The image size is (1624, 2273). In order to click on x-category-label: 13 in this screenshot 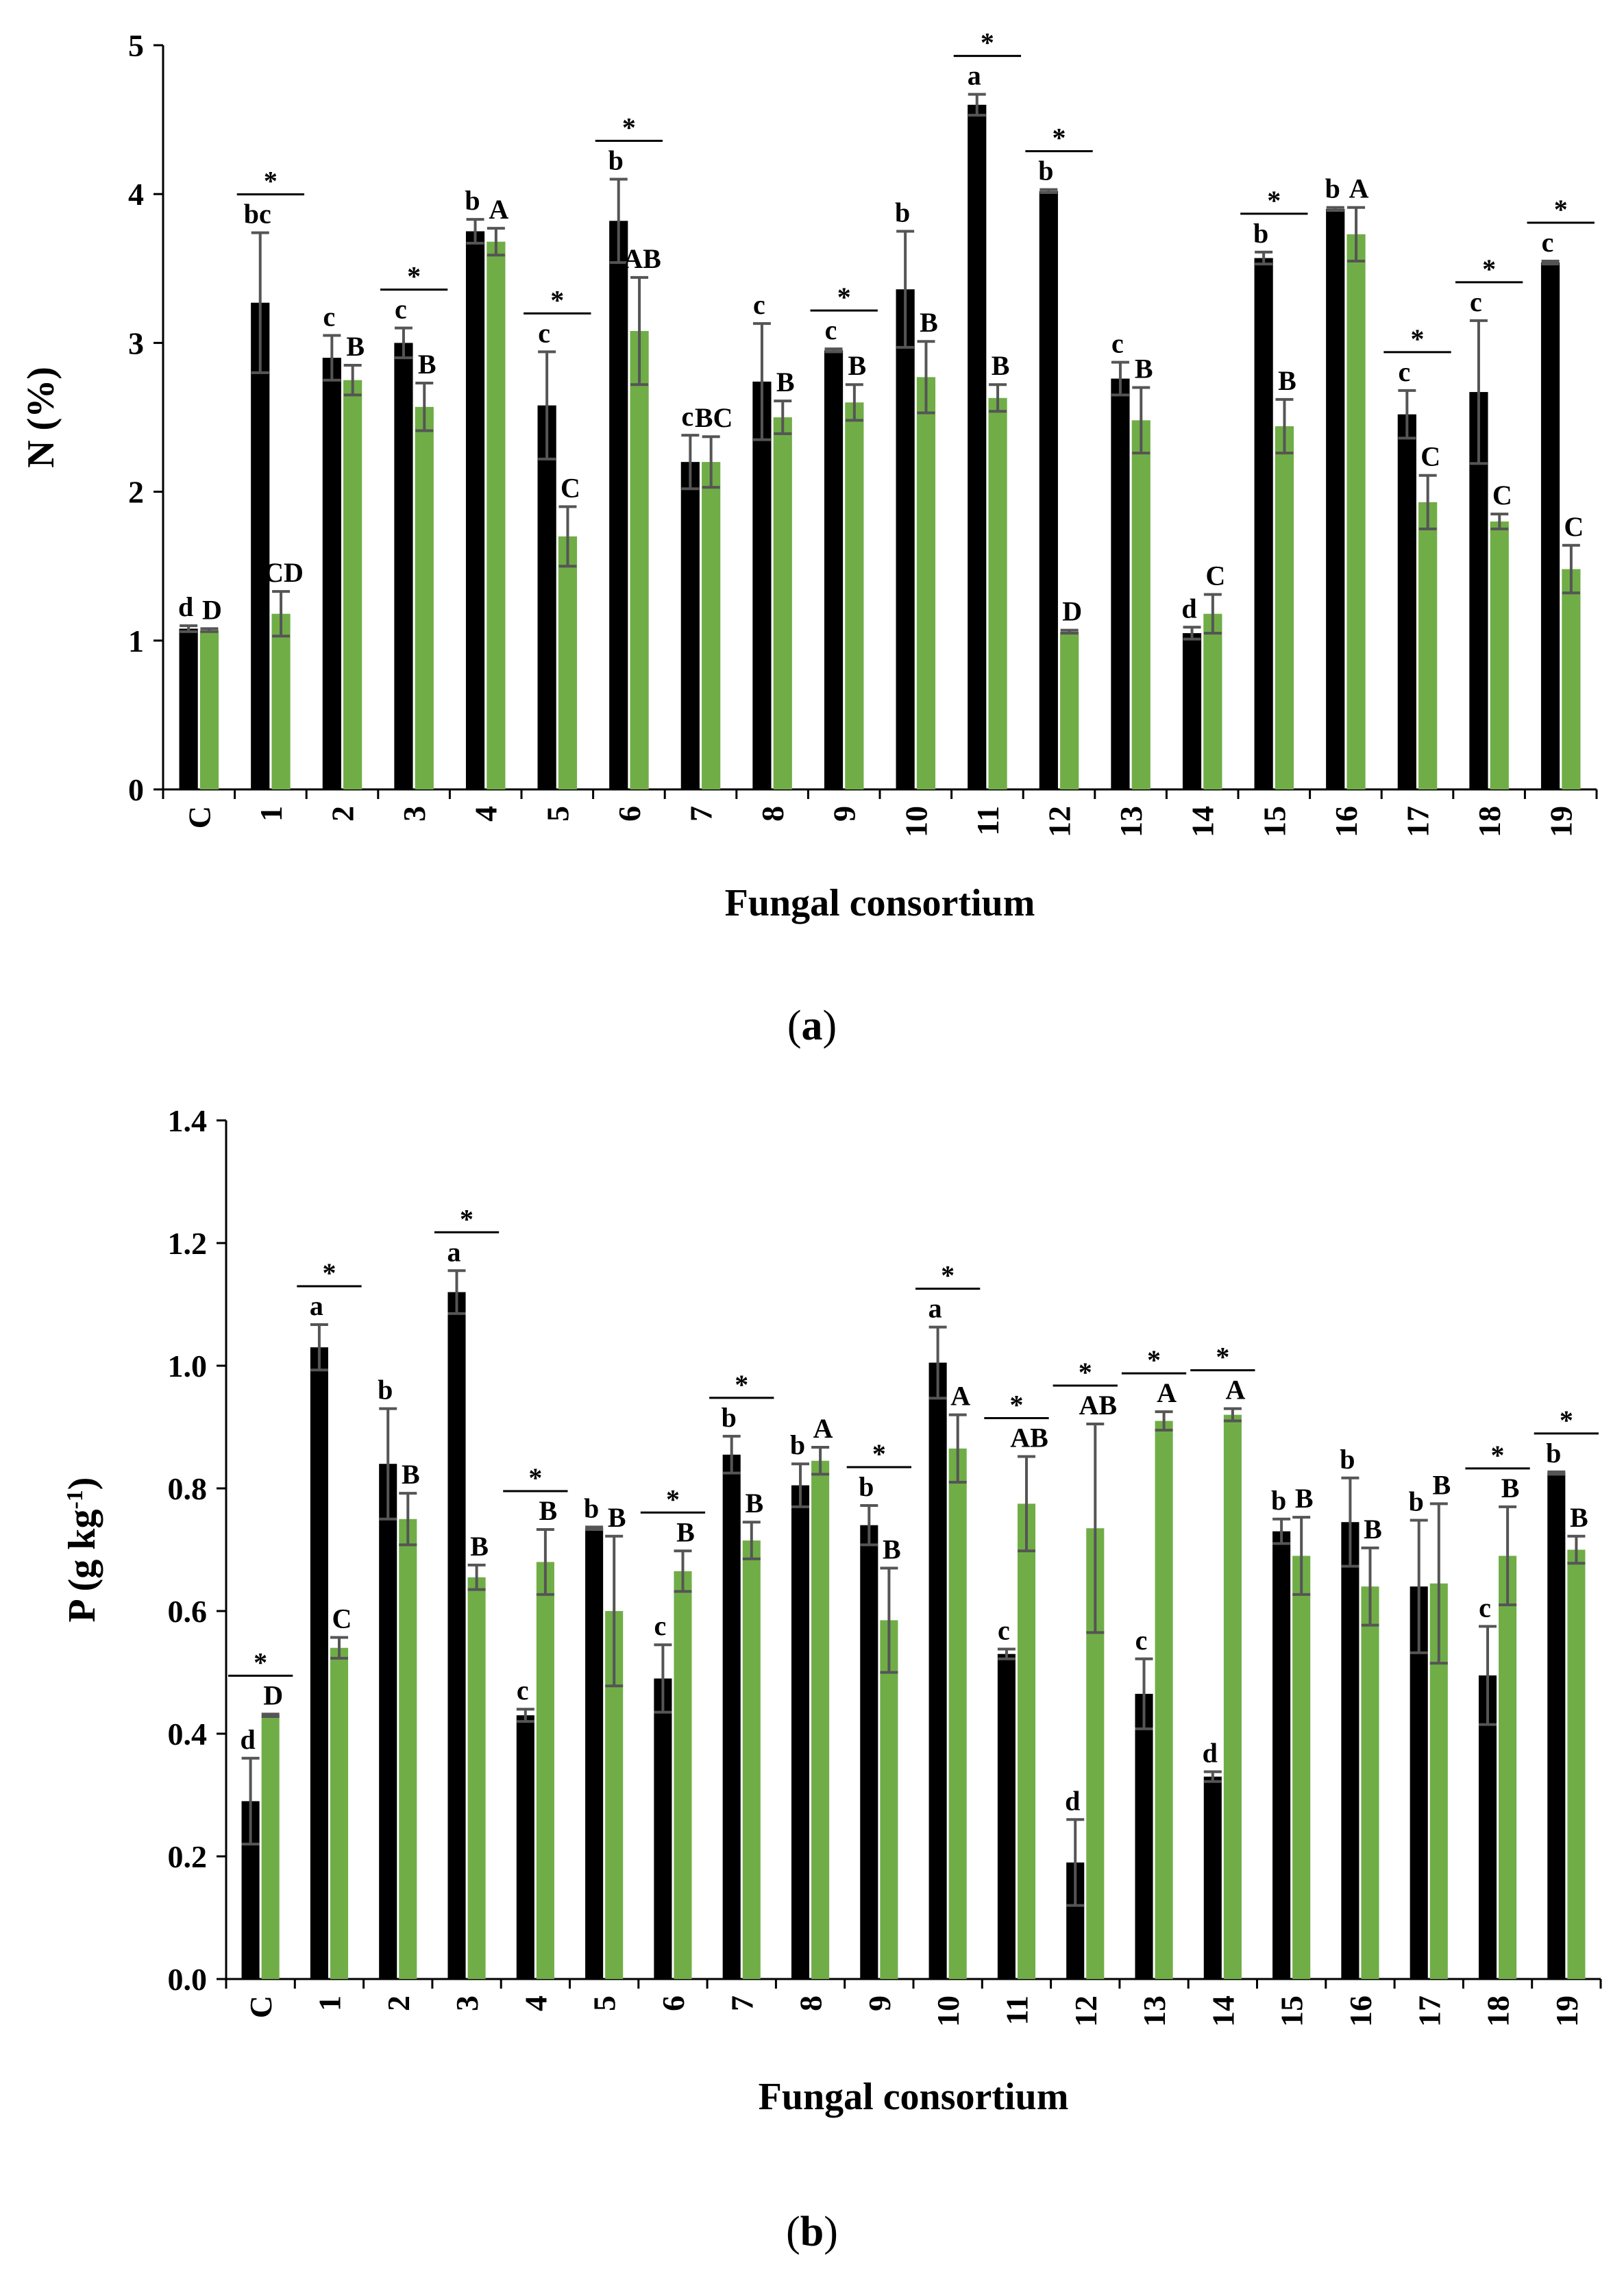, I will do `click(1155, 2011)`.